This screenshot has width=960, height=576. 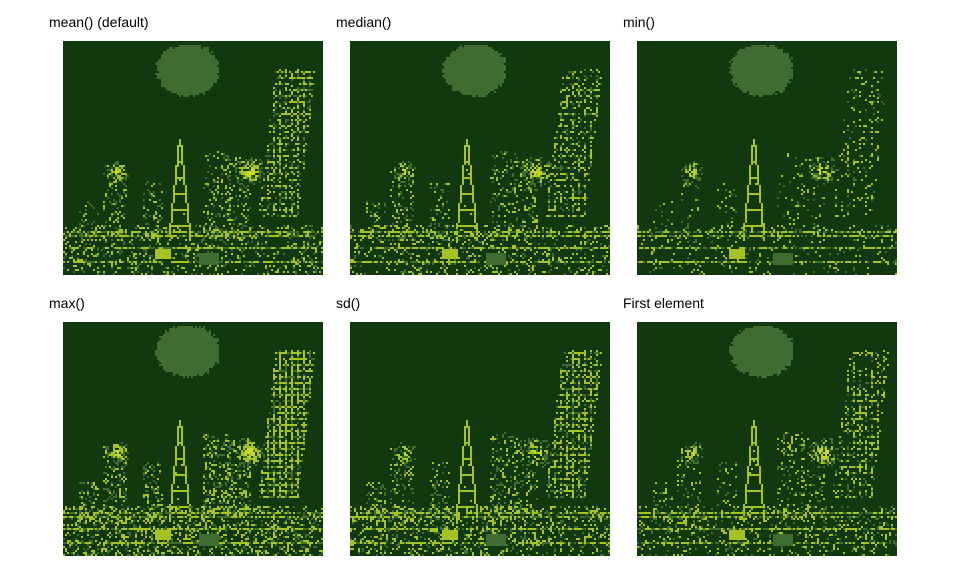 I want to click on panel-title: mean() (default), so click(x=99, y=22).